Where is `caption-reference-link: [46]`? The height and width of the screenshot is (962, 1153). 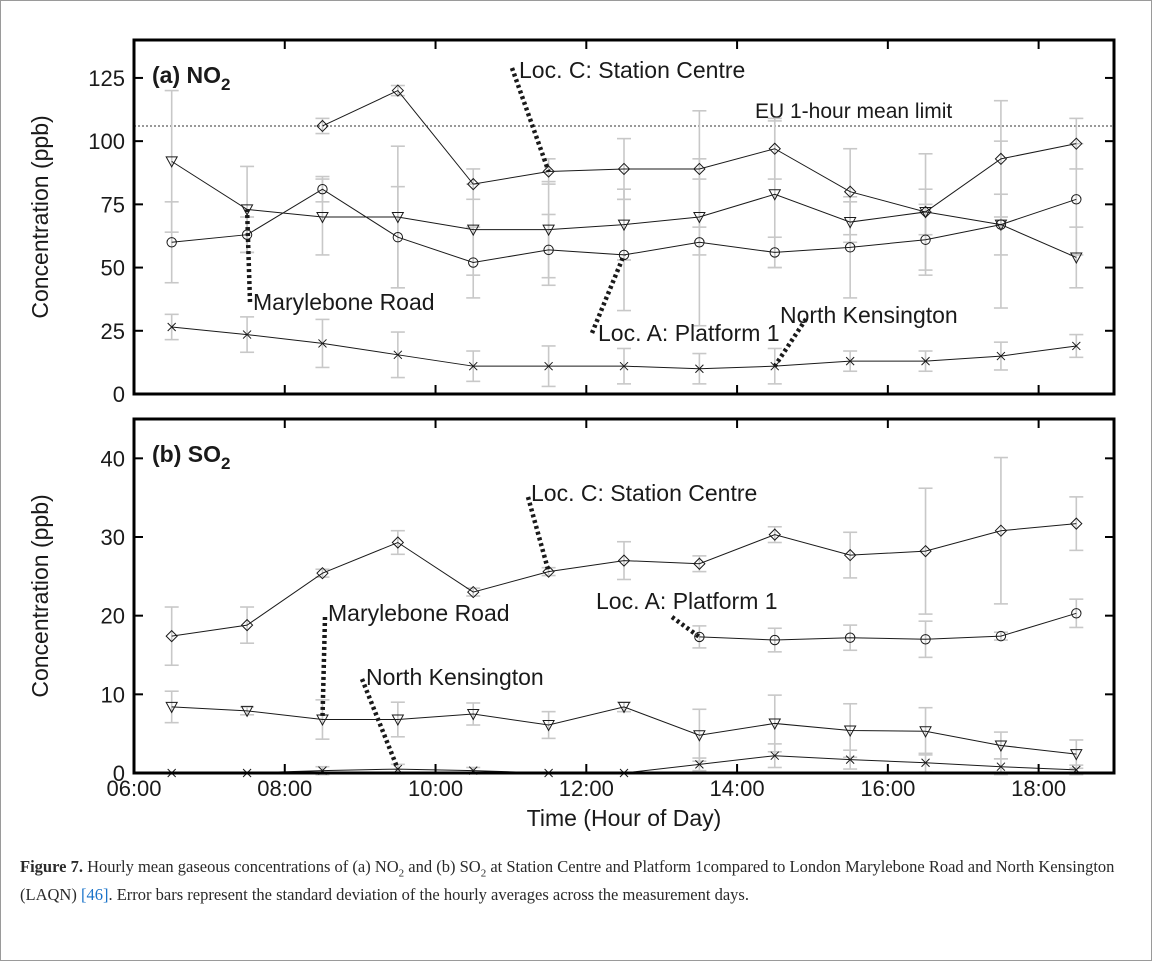 caption-reference-link: [46] is located at coordinates (94, 895).